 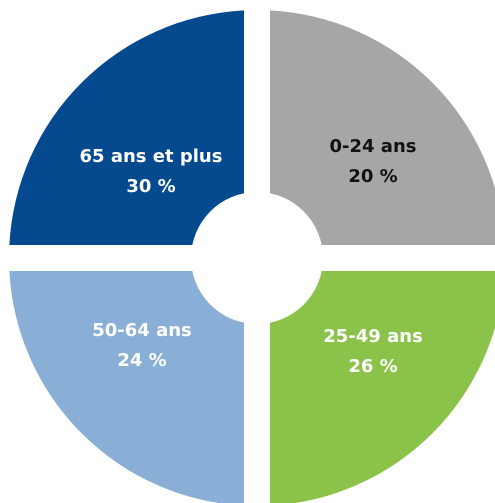 What do you see at coordinates (141, 360) in the screenshot?
I see `slice-label-value: 24 %` at bounding box center [141, 360].